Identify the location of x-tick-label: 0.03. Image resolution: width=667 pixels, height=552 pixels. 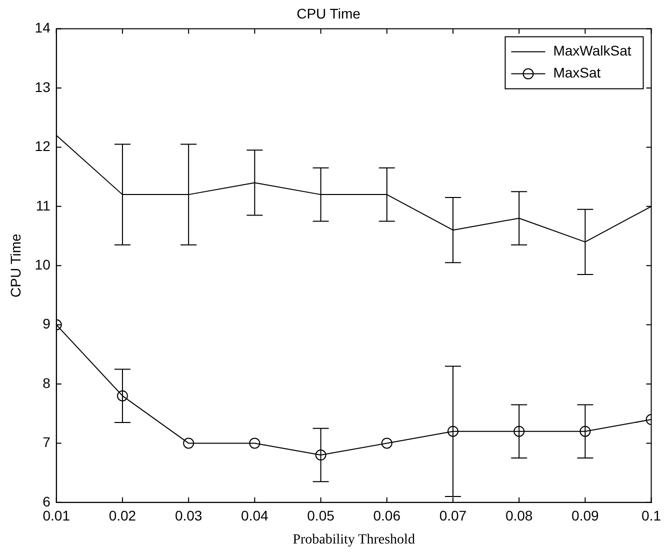
(188, 516).